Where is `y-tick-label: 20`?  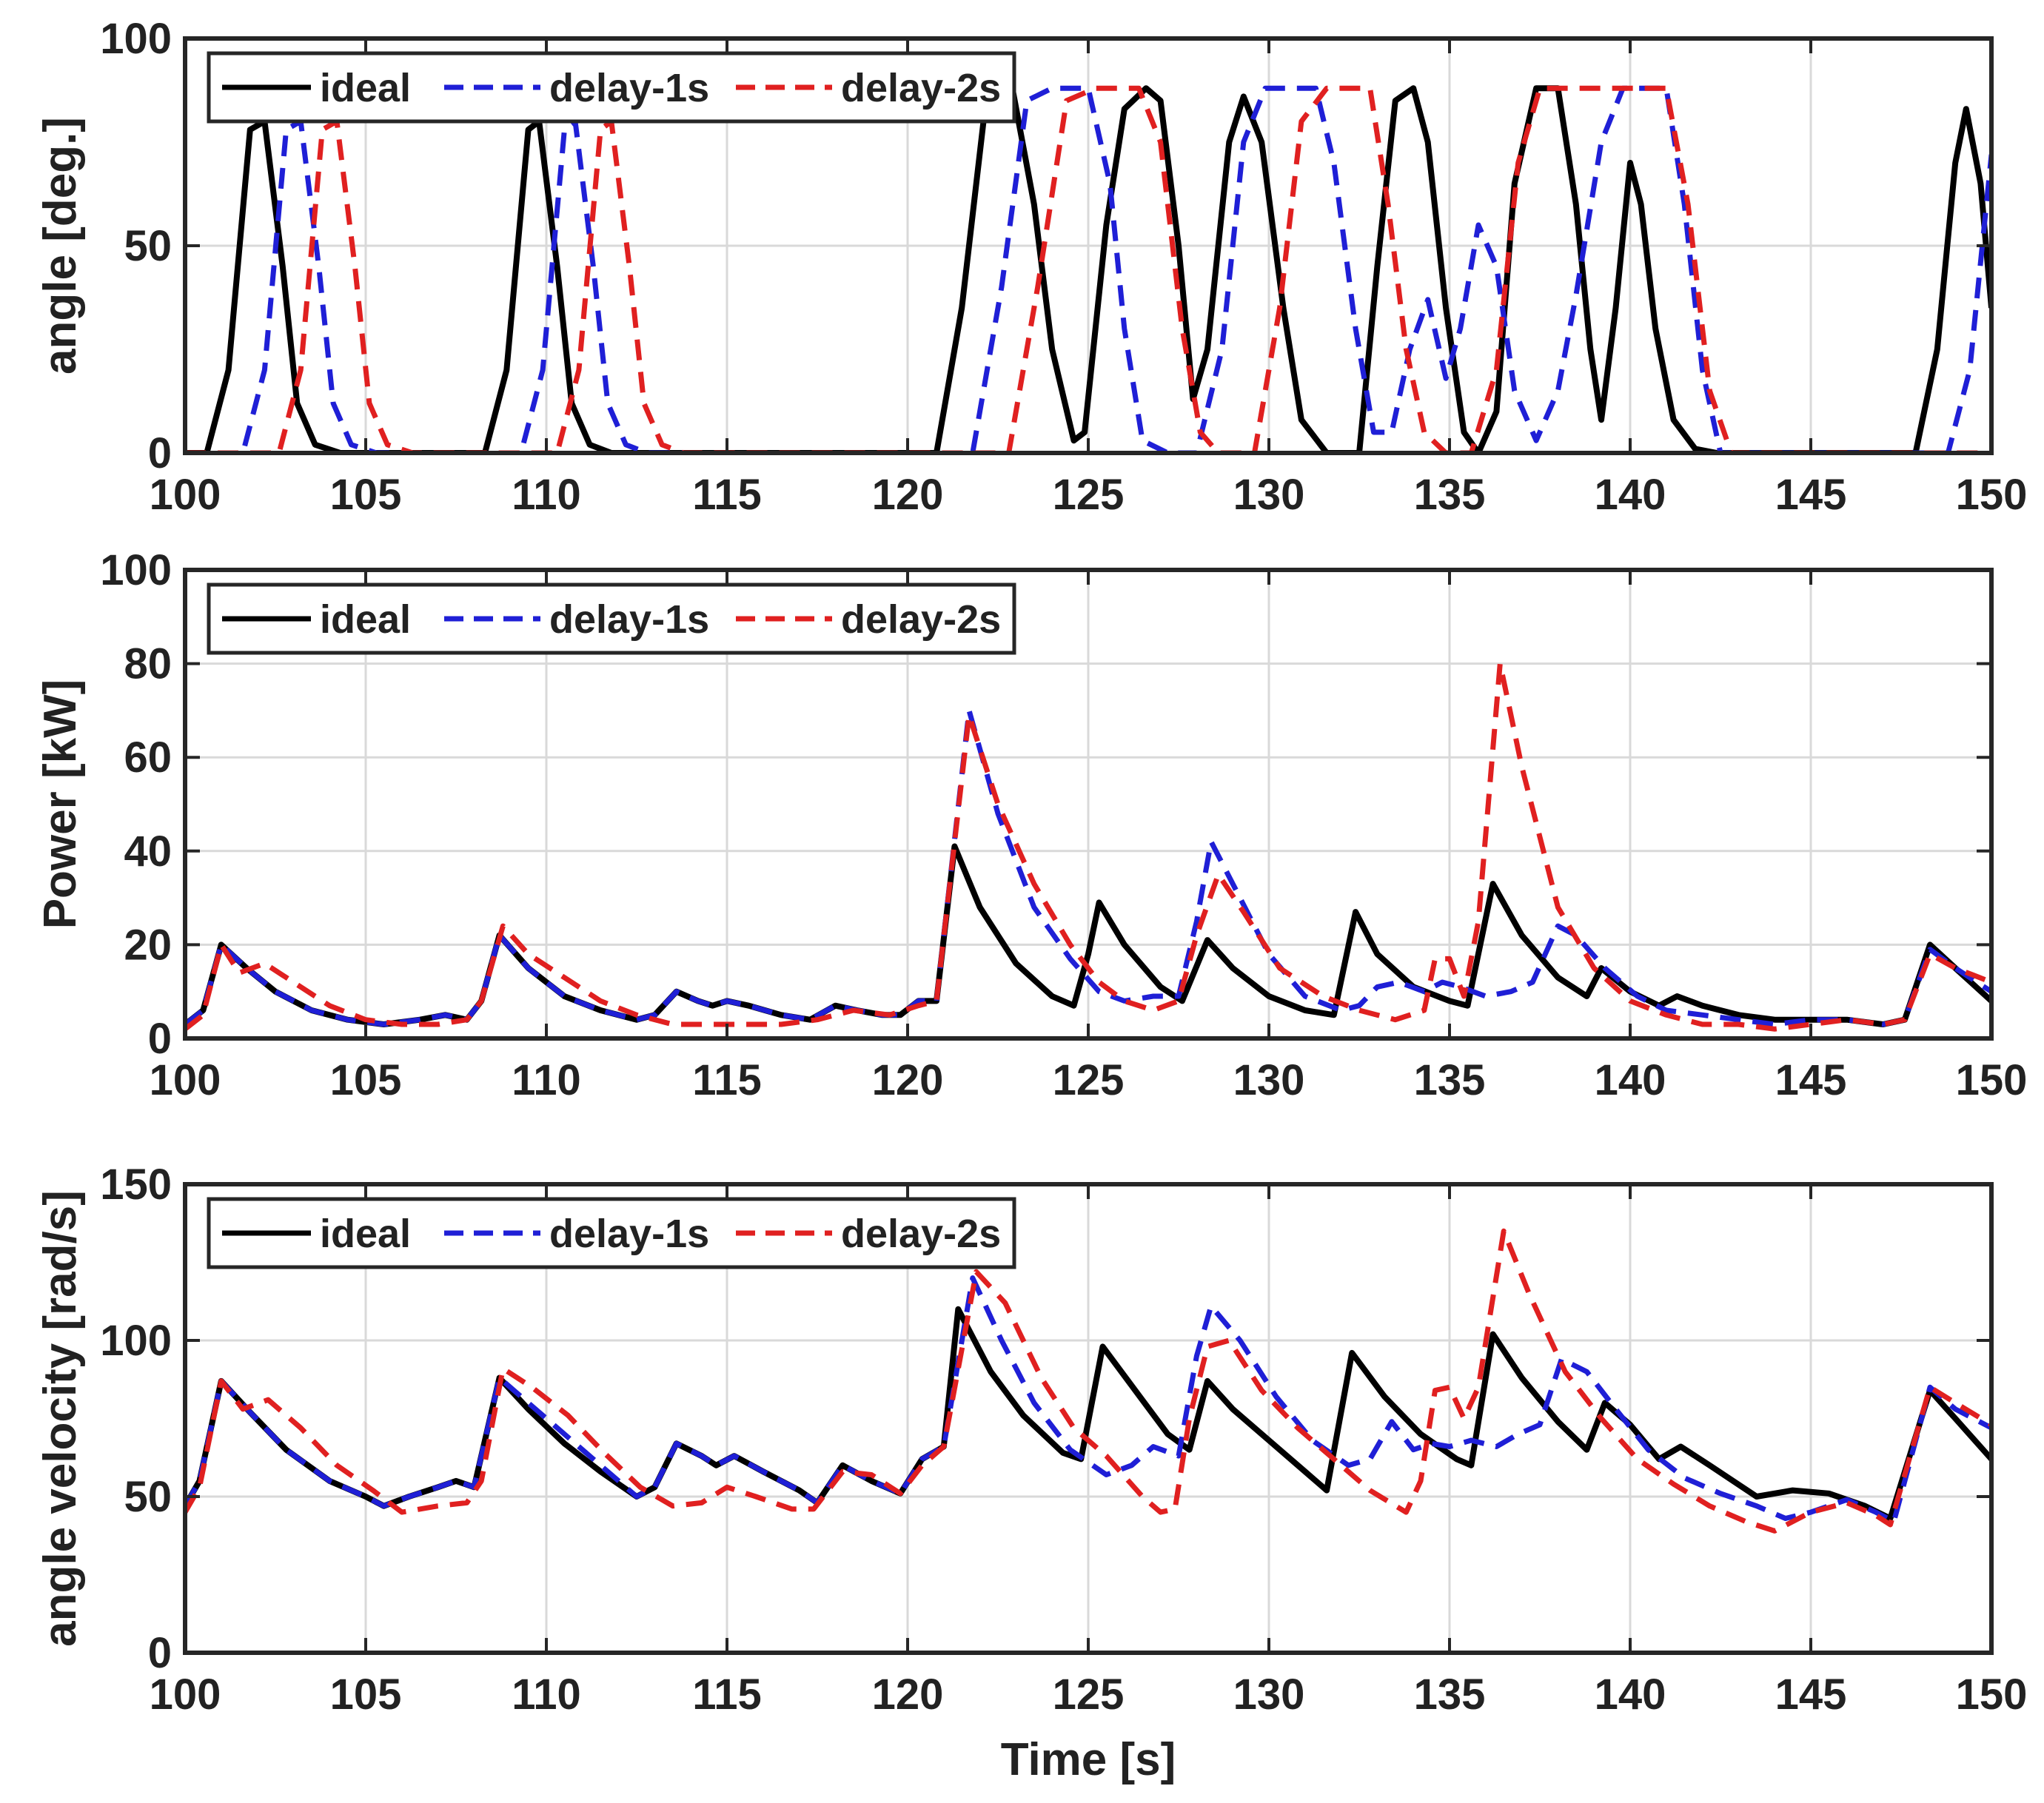
y-tick-label: 20 is located at coordinates (148, 945).